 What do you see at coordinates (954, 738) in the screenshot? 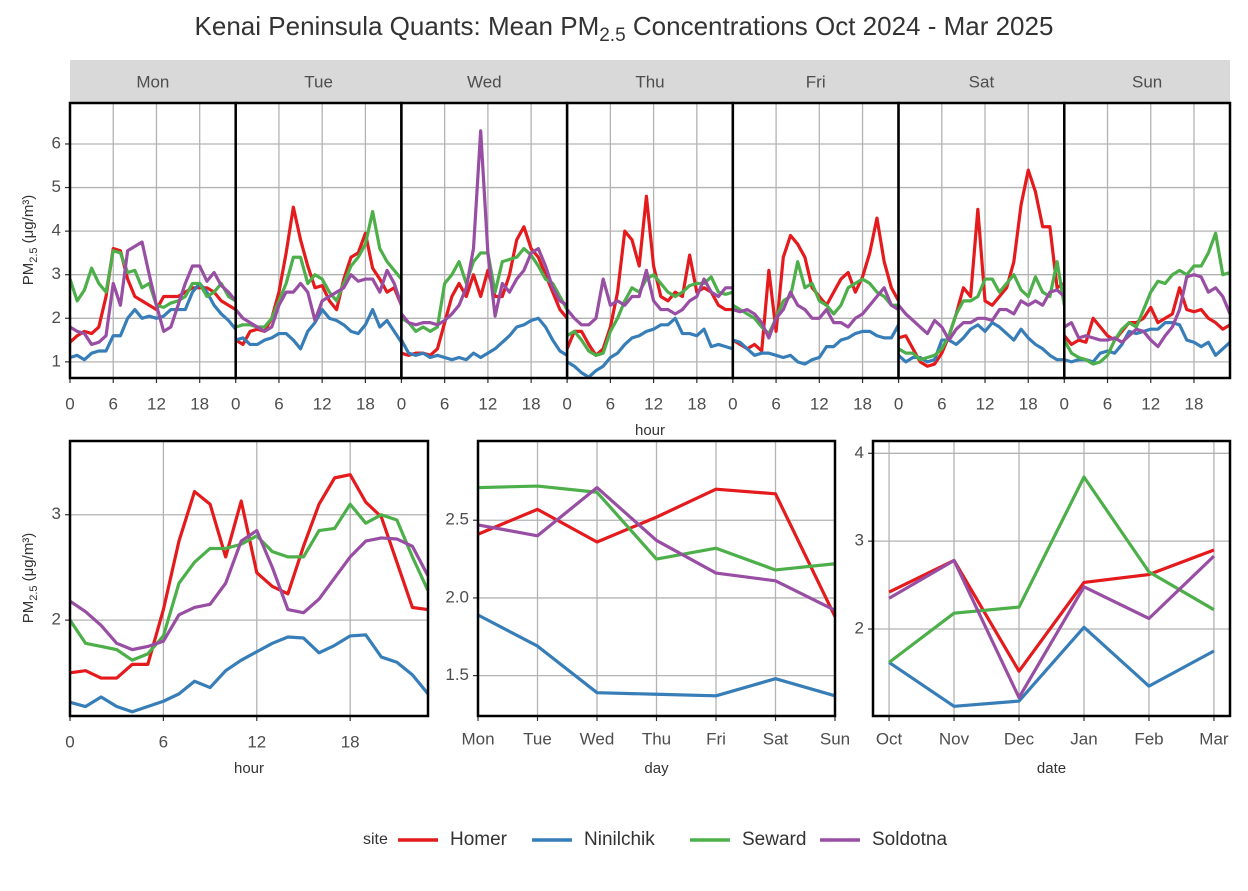
I see `x-tick-label: Nov` at bounding box center [954, 738].